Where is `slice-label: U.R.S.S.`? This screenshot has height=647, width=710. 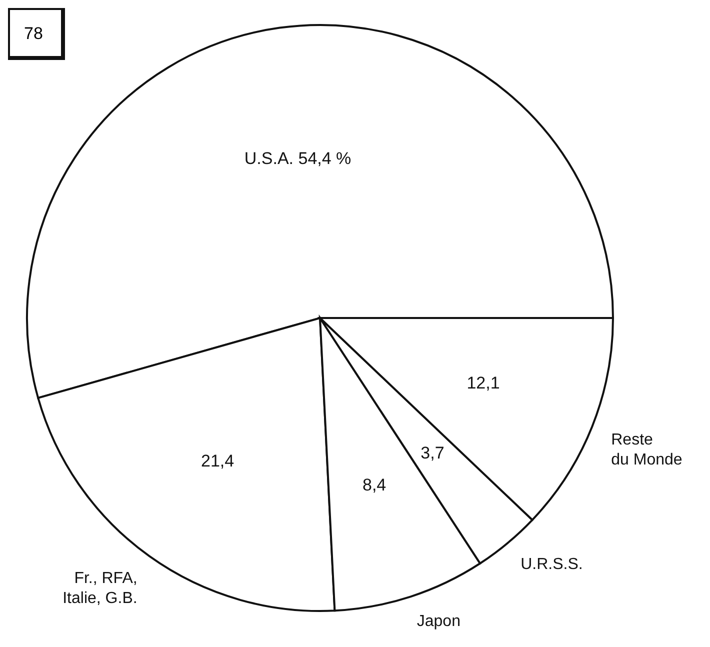 slice-label: U.R.S.S. is located at coordinates (551, 564).